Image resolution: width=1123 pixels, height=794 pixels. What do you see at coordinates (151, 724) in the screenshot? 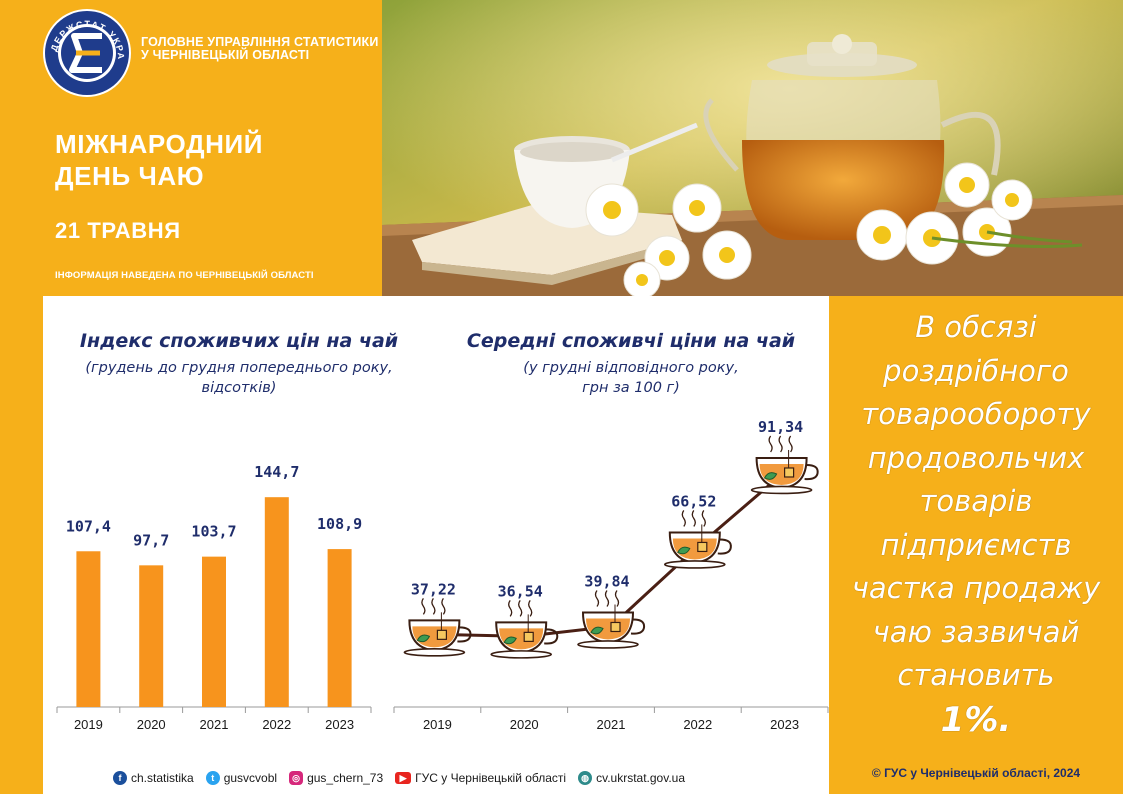
I see `cpi-x-tick-label: 2020` at bounding box center [151, 724].